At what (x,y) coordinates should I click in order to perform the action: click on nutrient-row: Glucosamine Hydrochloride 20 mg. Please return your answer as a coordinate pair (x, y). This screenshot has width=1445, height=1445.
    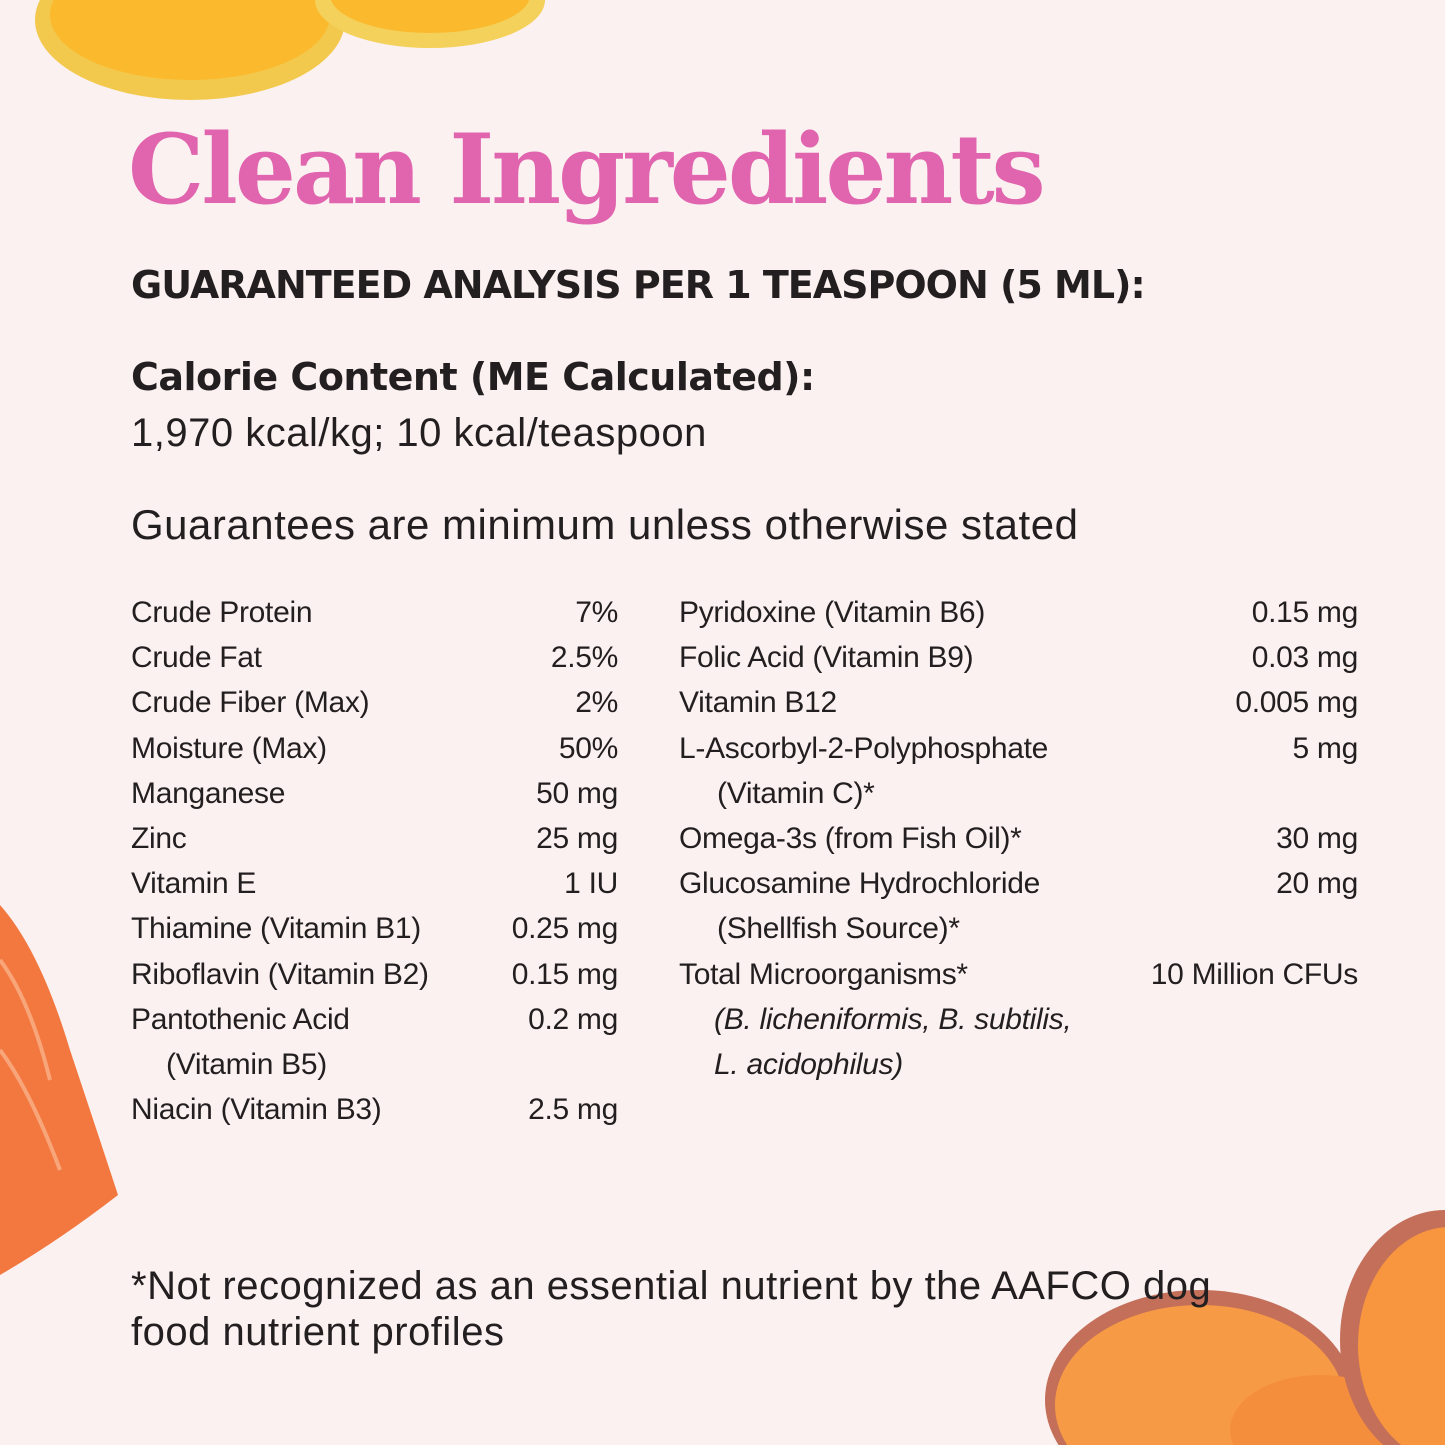
    Looking at the image, I should click on (1018, 883).